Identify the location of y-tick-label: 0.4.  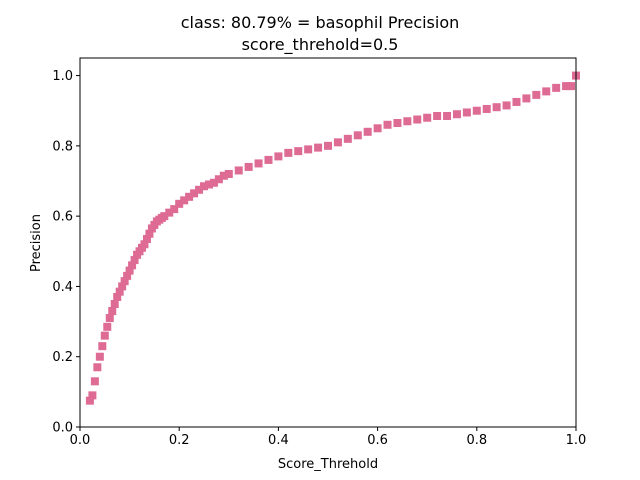
(62, 287).